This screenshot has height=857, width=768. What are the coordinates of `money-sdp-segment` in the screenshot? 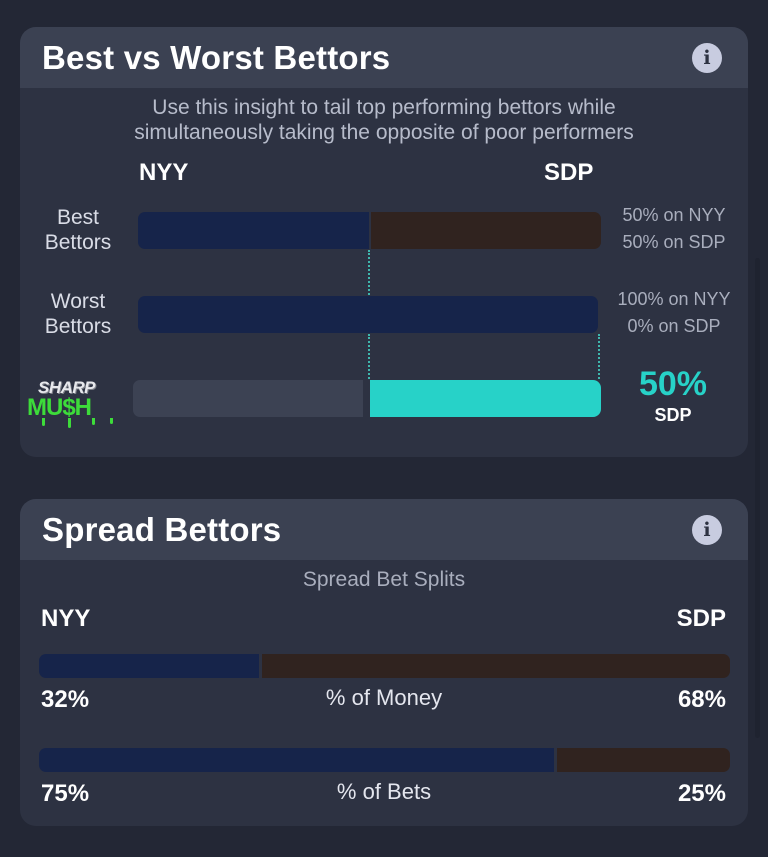 It's located at (496, 666).